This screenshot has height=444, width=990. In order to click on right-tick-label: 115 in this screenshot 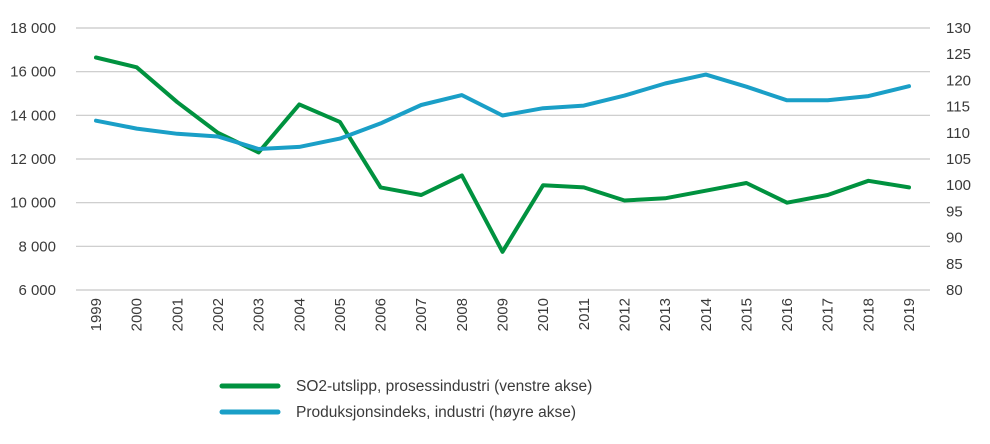, I will do `click(958, 107)`.